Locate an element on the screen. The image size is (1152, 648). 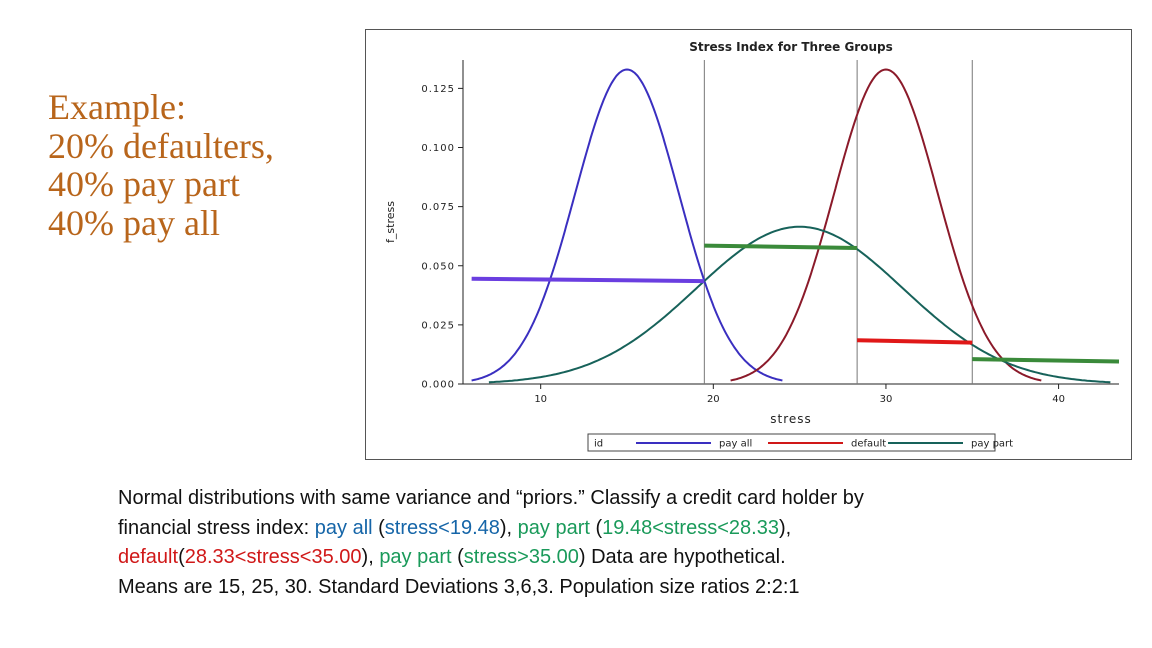
x-tick-label: 40 is located at coordinates (1058, 399).